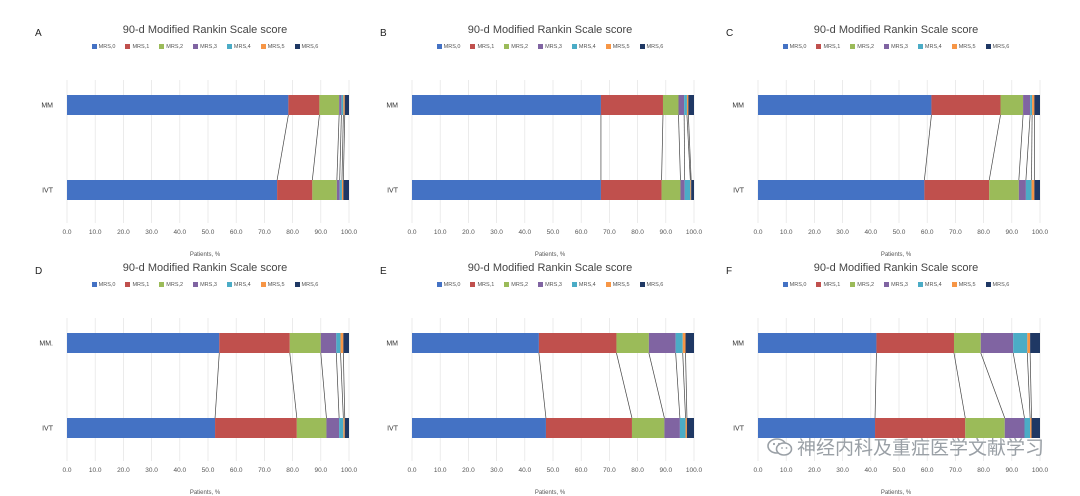 This screenshot has width=1080, height=496. Describe the element at coordinates (95, 470) in the screenshot. I see `tick-label: 10.0` at that location.